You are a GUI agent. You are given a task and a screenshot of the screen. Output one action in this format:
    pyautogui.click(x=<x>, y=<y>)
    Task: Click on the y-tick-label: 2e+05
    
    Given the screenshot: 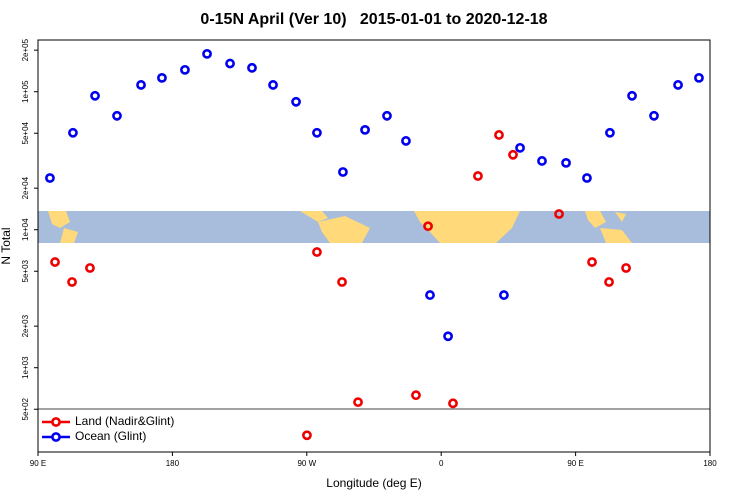 What is the action you would take?
    pyautogui.click(x=25, y=49)
    